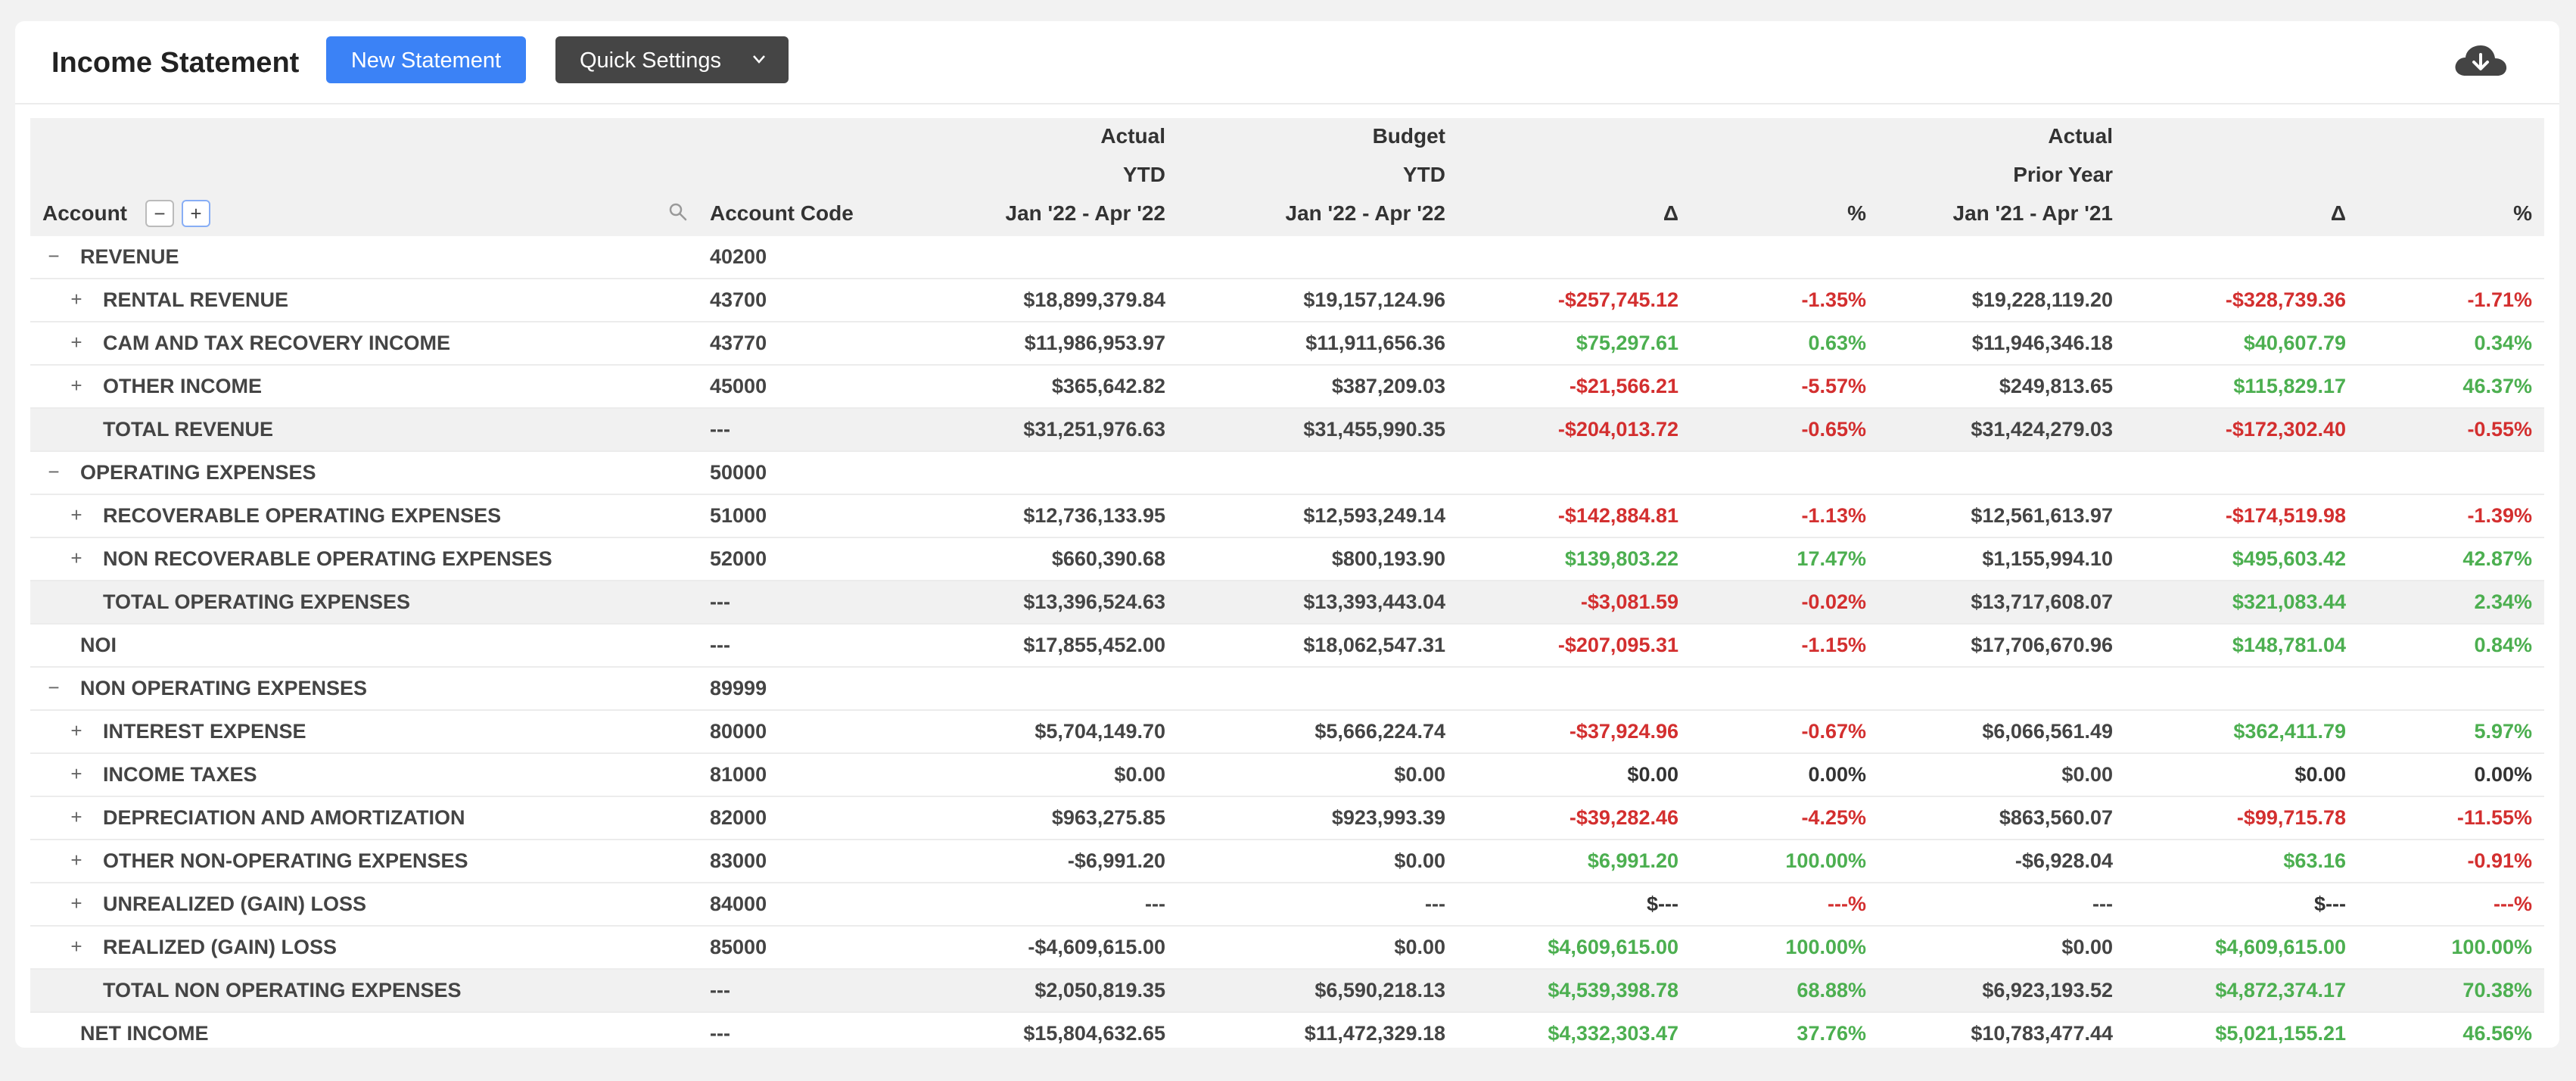  I want to click on cell-actual: $13,396,524.63, so click(1094, 601).